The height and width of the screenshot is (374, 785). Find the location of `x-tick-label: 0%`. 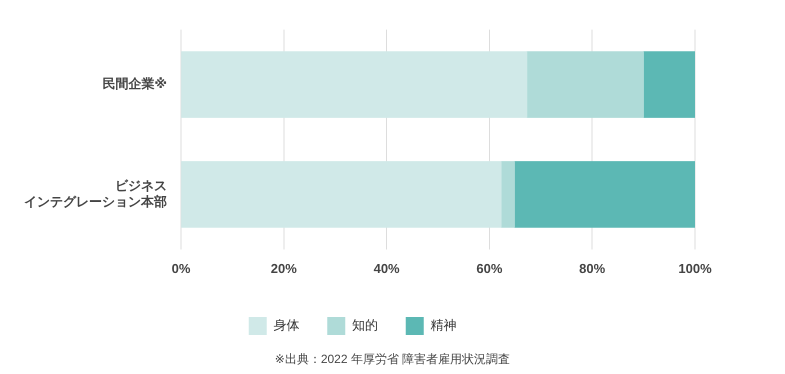

x-tick-label: 0% is located at coordinates (181, 268).